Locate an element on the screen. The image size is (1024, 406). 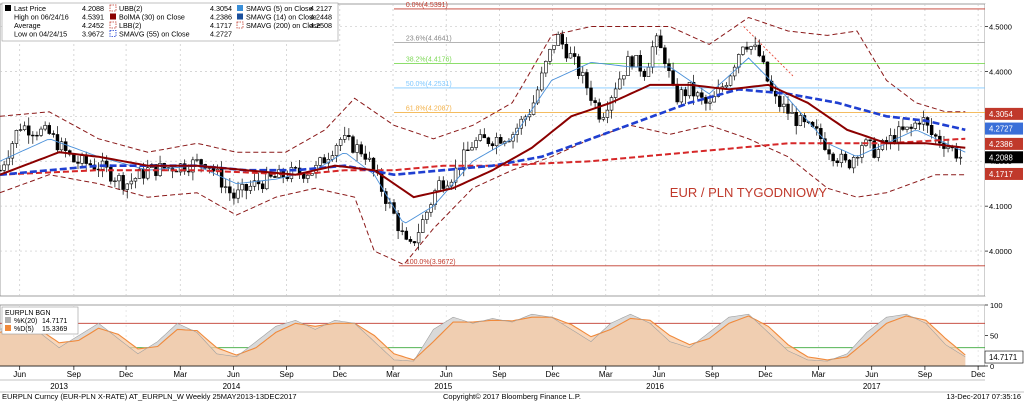
oscillator-legend-label: %K(20) is located at coordinates (25, 321).